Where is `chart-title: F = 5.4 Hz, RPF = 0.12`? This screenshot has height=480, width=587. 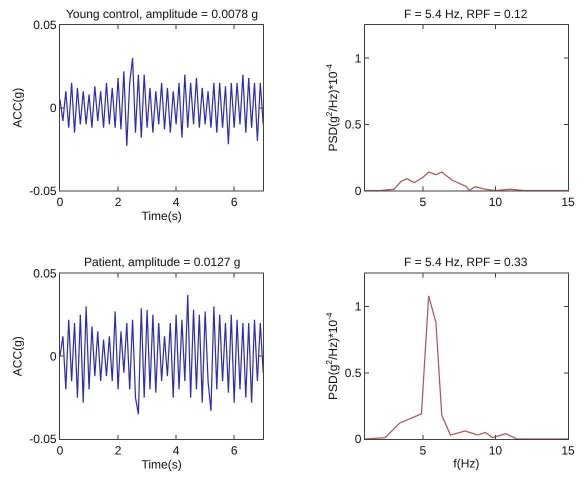 chart-title: F = 5.4 Hz, RPF = 0.12 is located at coordinates (466, 14).